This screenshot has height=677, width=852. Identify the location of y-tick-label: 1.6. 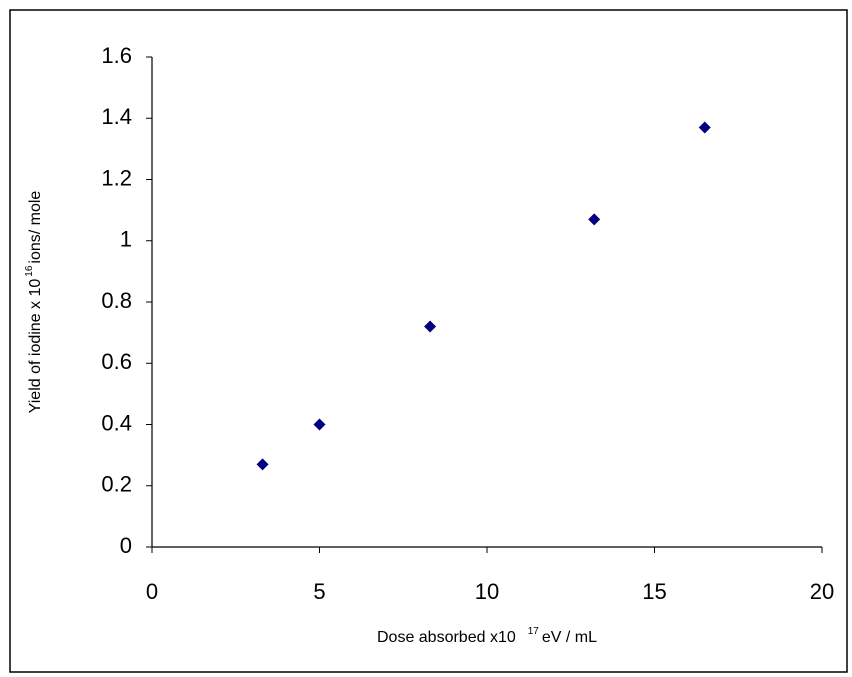
(116, 55).